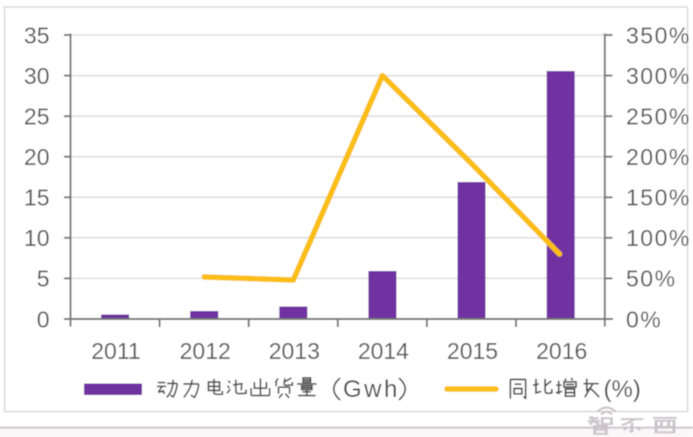  Describe the element at coordinates (658, 198) in the screenshot. I see `svg-text: 150%` at that location.